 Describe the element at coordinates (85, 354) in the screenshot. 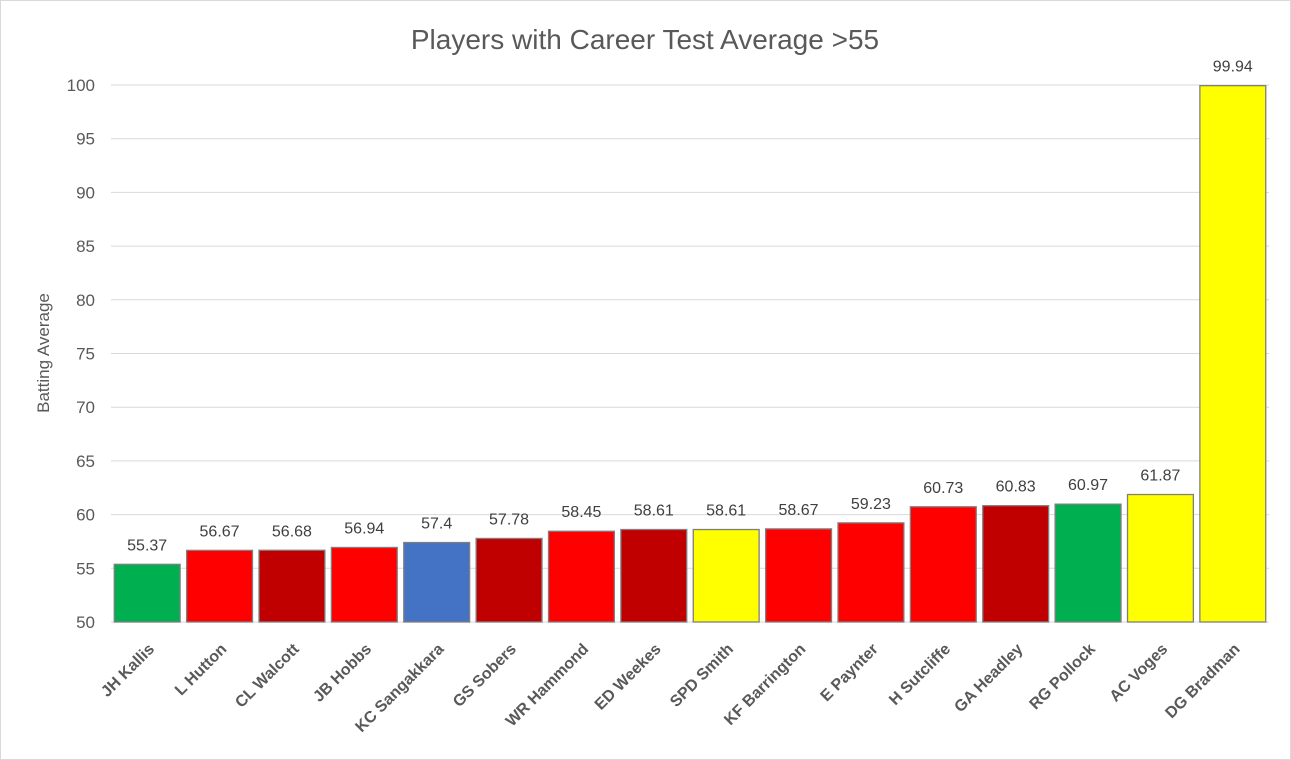

I see `y-tick-label: 75` at that location.